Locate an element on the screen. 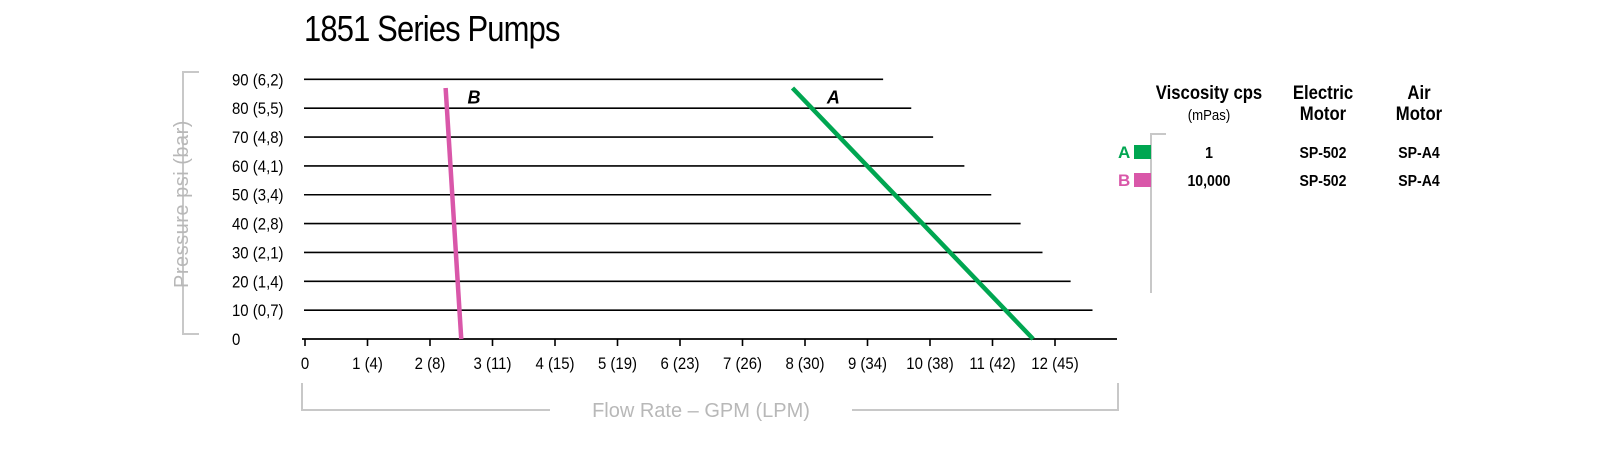 The image size is (1600, 450). x-tick-label: 6 (23) is located at coordinates (679, 364).